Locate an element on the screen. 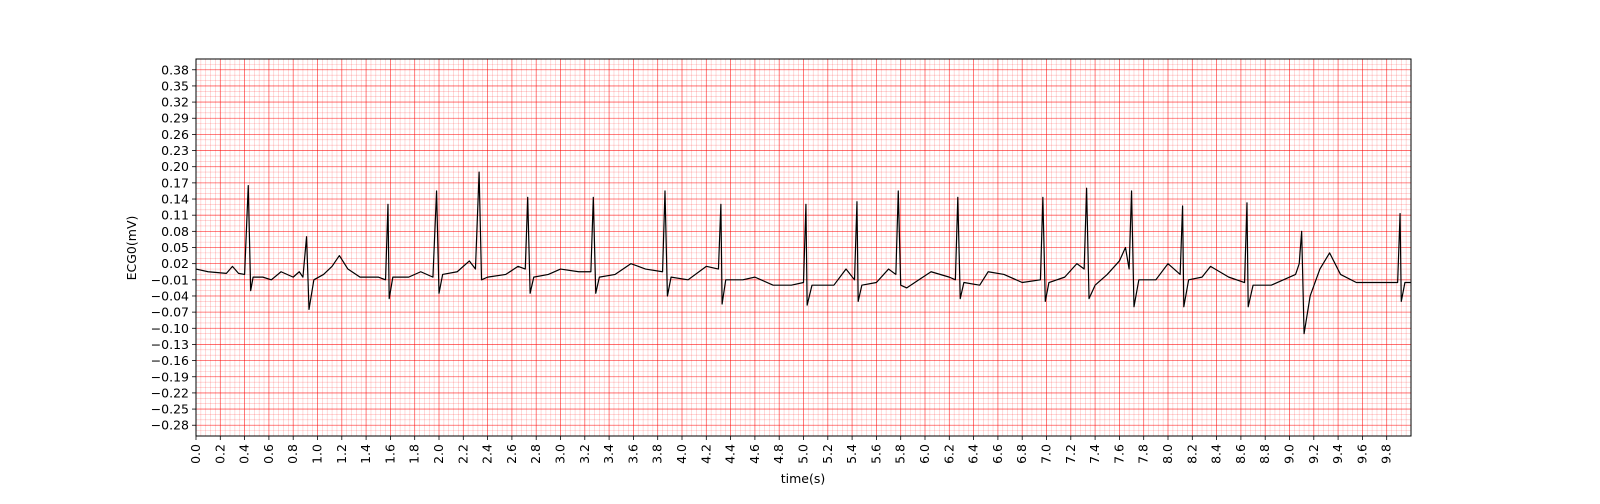 The height and width of the screenshot is (504, 1600). x-axis-label: time(s) is located at coordinates (803, 478).